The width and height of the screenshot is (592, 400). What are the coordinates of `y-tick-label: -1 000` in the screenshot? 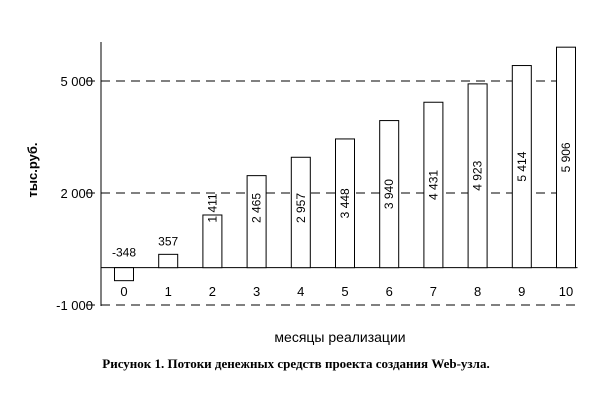 It's located at (74, 305).